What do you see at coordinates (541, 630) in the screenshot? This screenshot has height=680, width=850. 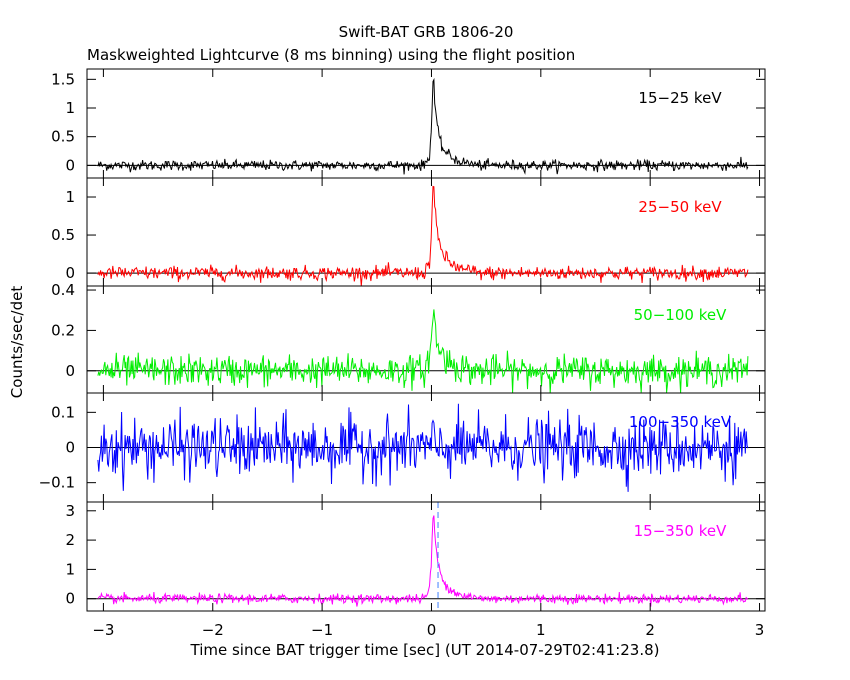 I see `x-tick-label: 1` at bounding box center [541, 630].